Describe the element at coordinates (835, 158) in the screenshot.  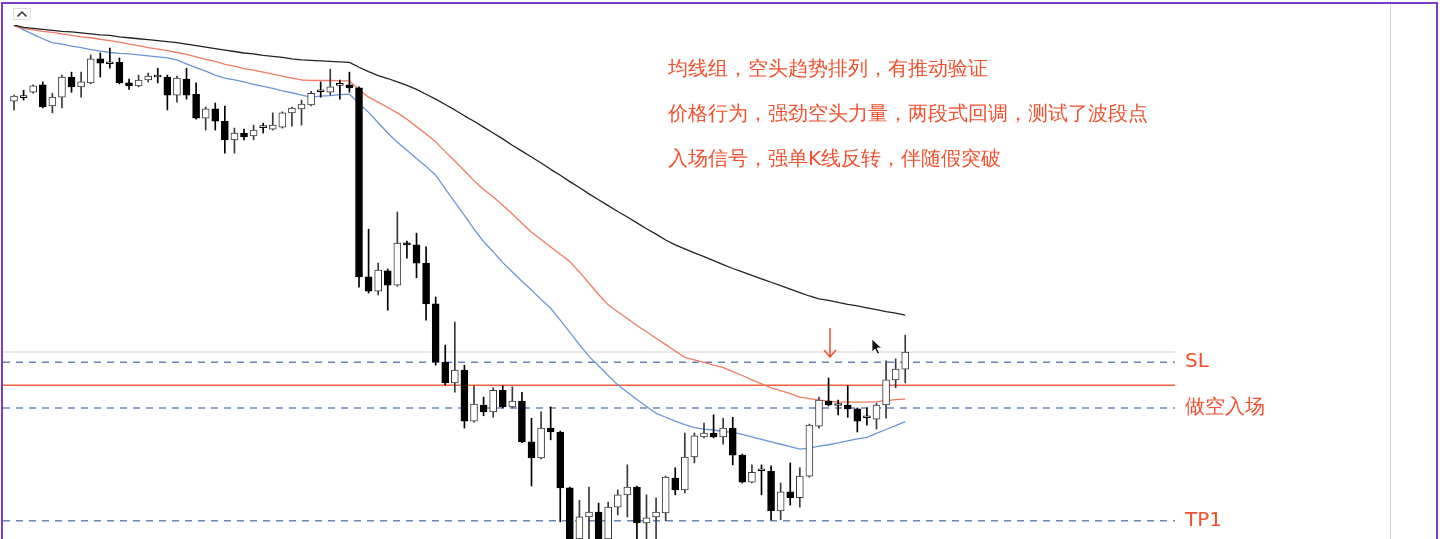
I see `annotation: 入场信号，强单K线反转，伴随假突破` at that location.